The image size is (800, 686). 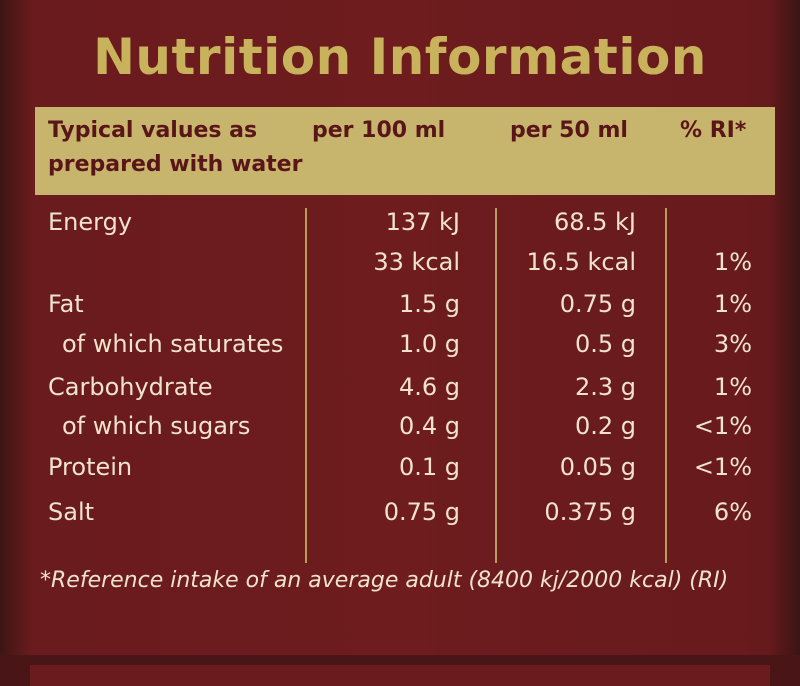 I want to click on header-cell: per 50 ml, so click(x=569, y=130).